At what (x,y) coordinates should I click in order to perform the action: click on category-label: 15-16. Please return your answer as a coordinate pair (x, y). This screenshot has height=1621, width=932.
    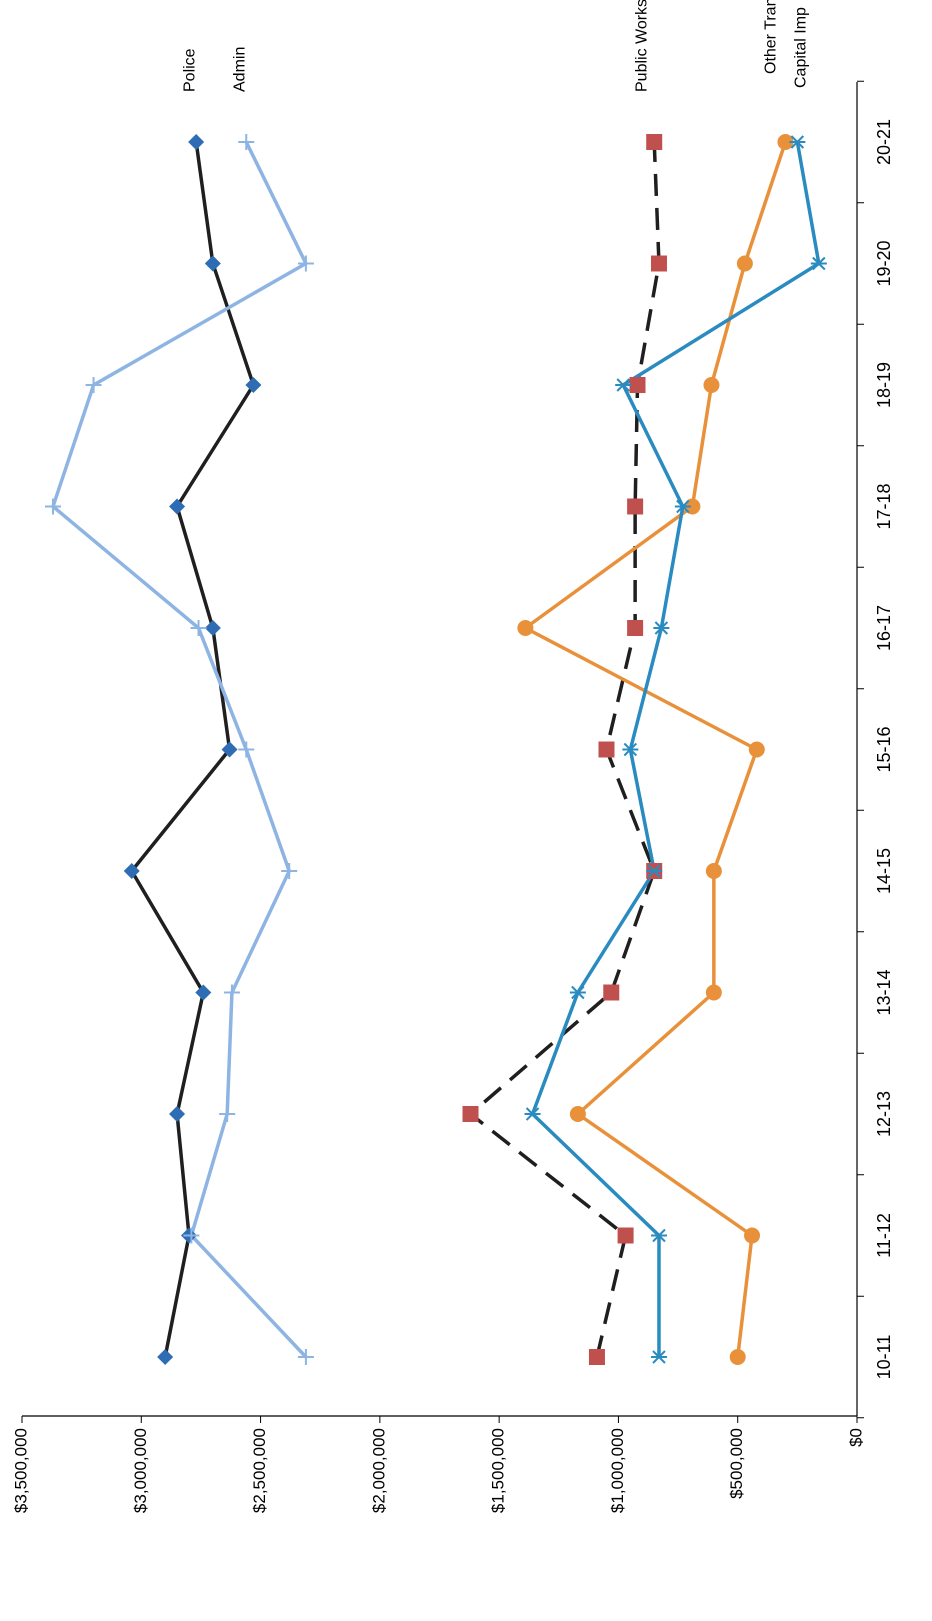
    Looking at the image, I should click on (884, 749).